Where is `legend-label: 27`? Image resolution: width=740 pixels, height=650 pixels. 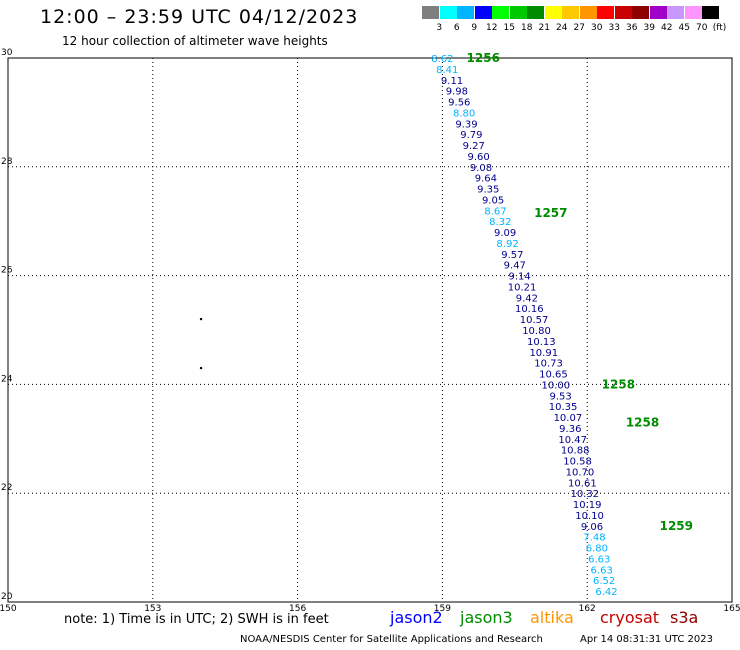
legend-label: 27 is located at coordinates (579, 28).